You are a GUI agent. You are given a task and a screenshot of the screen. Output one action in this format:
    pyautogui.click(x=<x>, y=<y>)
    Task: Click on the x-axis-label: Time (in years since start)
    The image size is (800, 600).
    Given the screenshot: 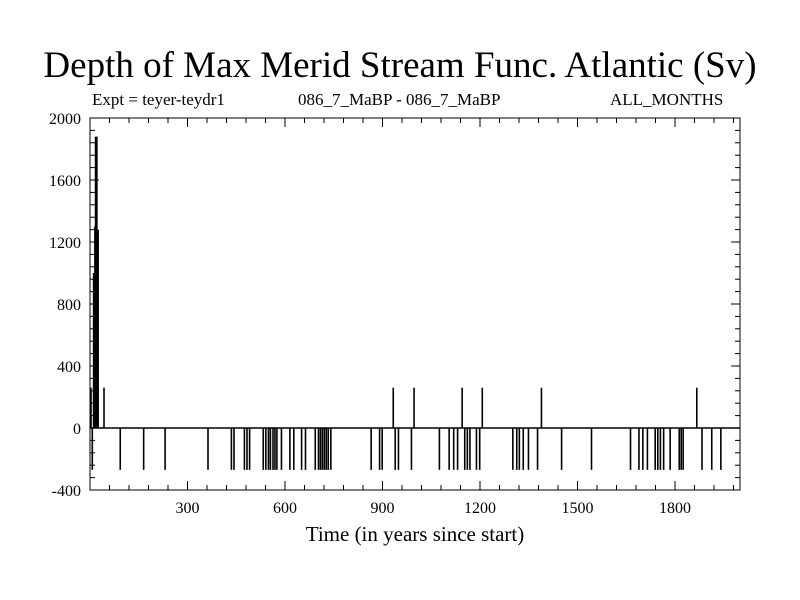 What is the action you would take?
    pyautogui.click(x=415, y=534)
    